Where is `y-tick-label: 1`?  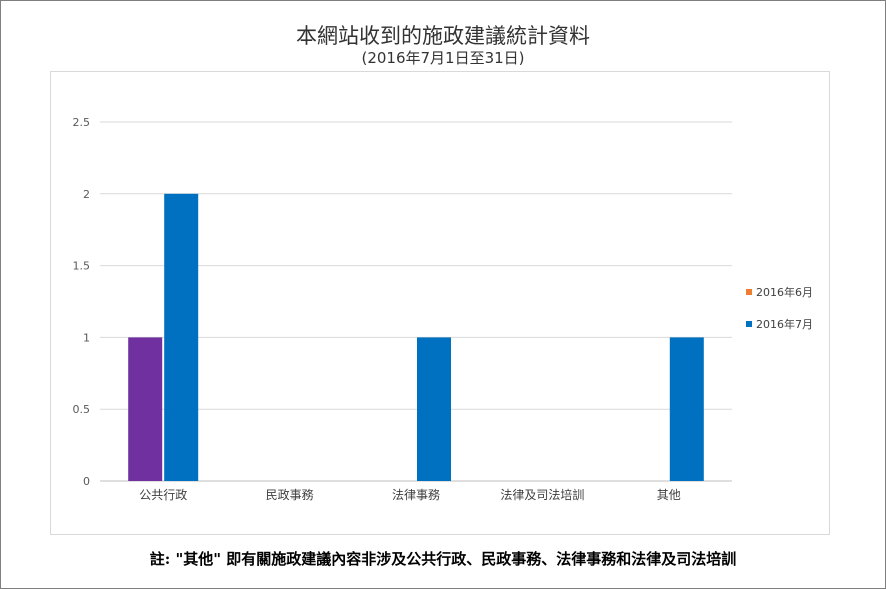 y-tick-label: 1 is located at coordinates (86, 337).